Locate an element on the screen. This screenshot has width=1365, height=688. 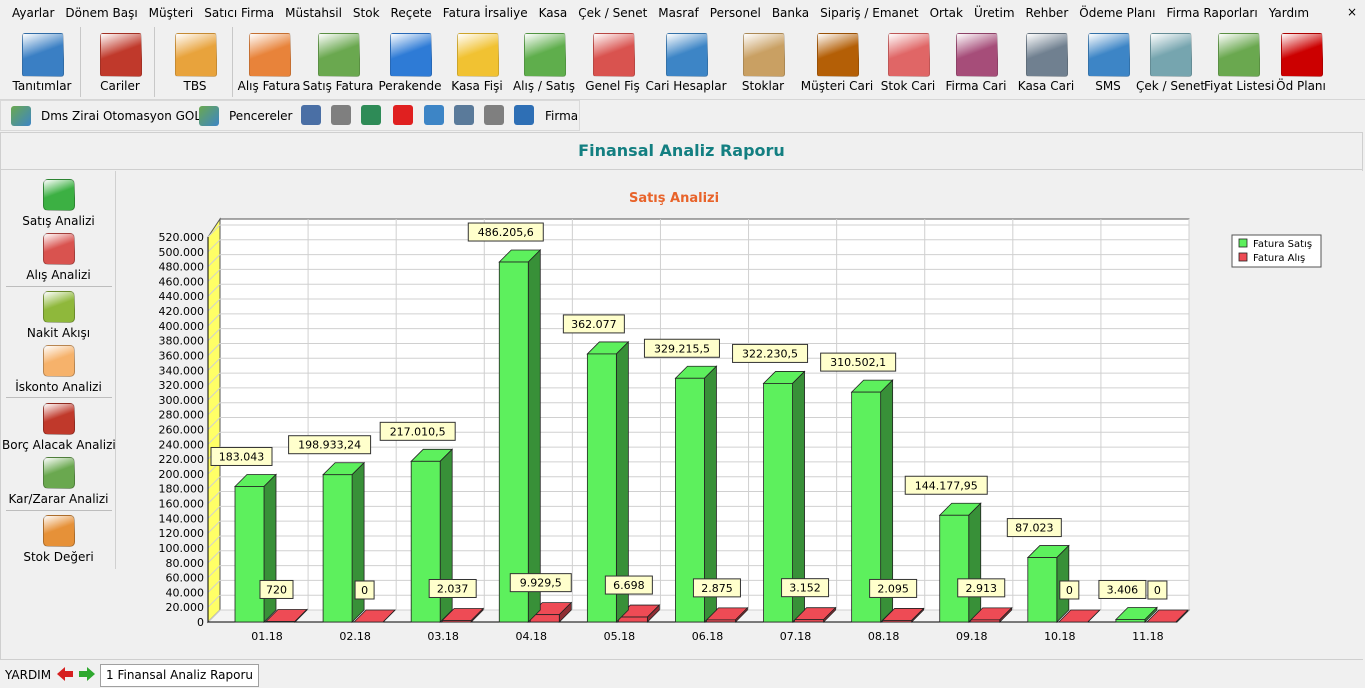
data-label-satis-box is located at coordinates (241, 456).